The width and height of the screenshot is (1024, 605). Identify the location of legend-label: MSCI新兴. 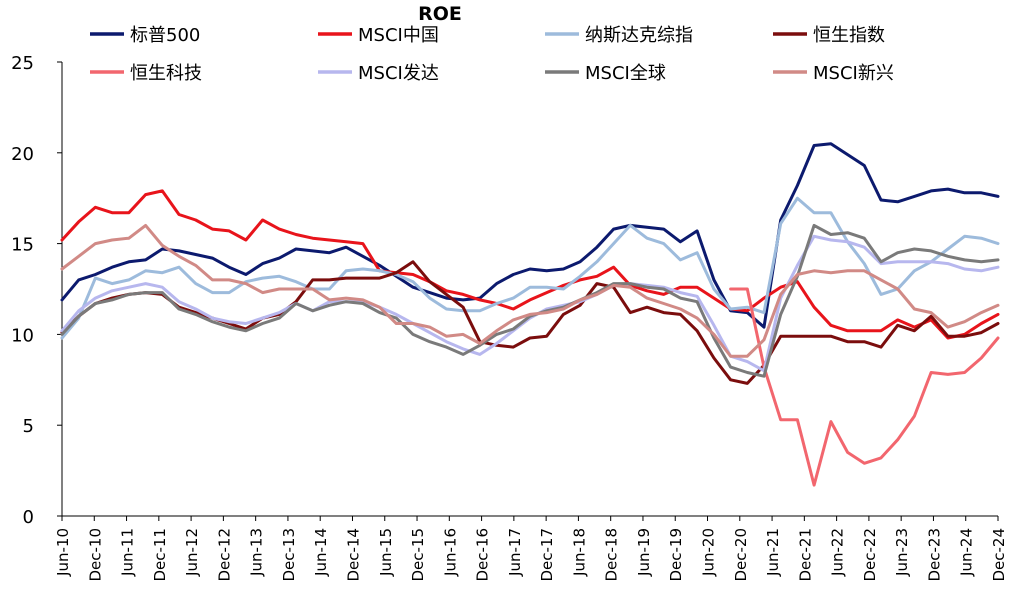
(853, 73).